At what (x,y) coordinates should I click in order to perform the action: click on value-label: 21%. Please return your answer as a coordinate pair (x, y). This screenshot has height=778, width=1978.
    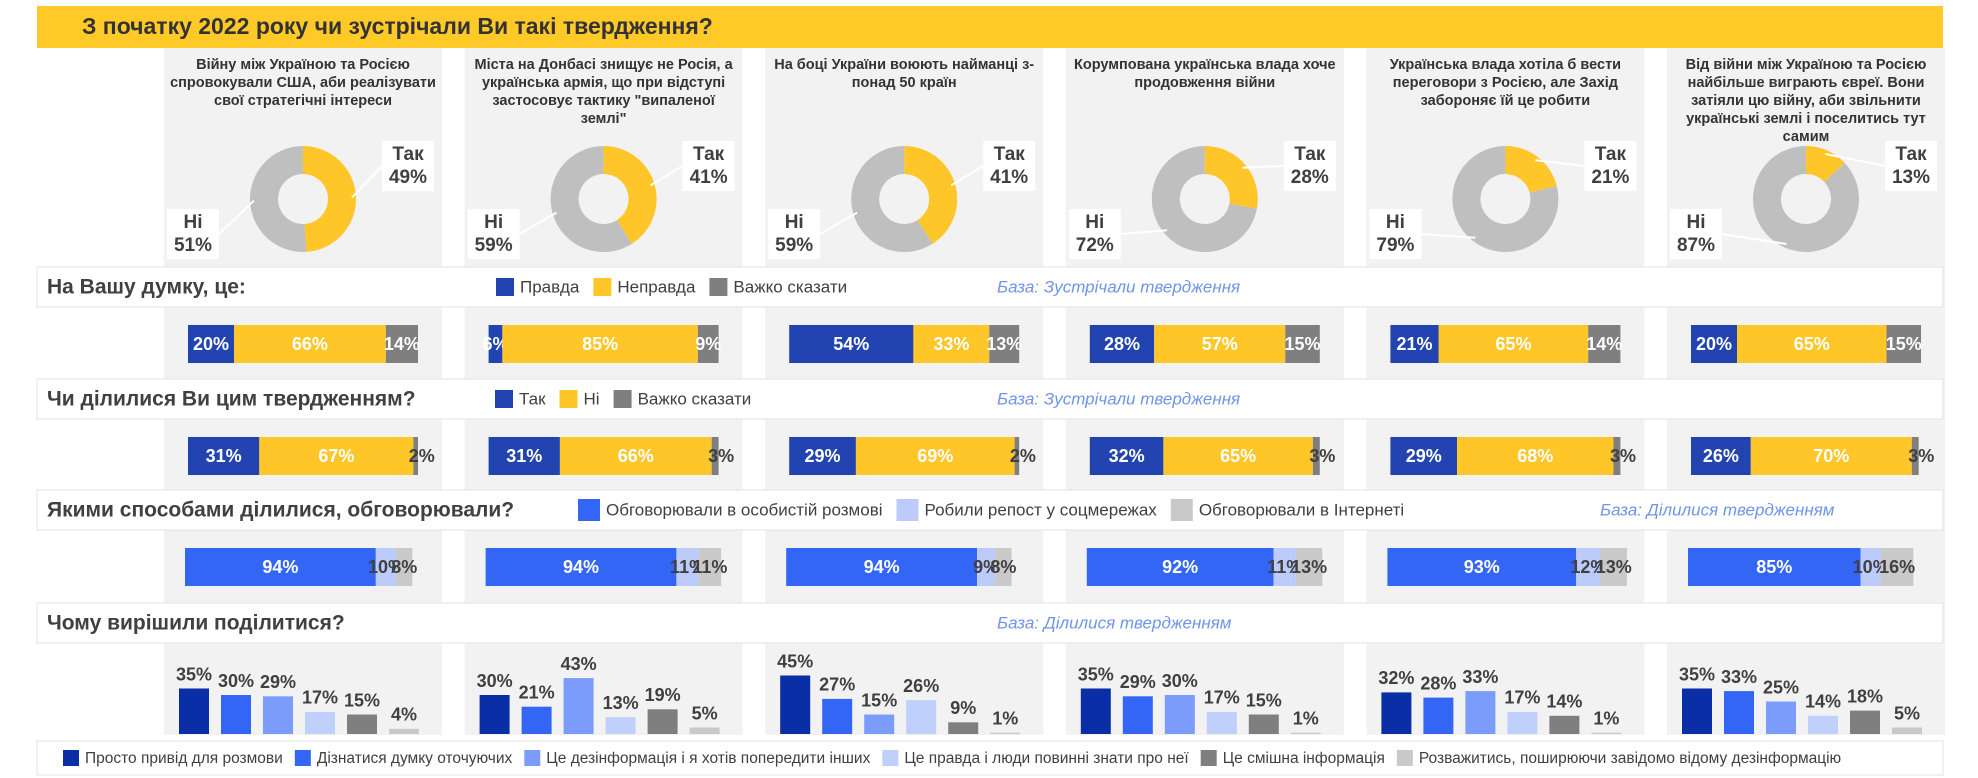
    Looking at the image, I should click on (1415, 344).